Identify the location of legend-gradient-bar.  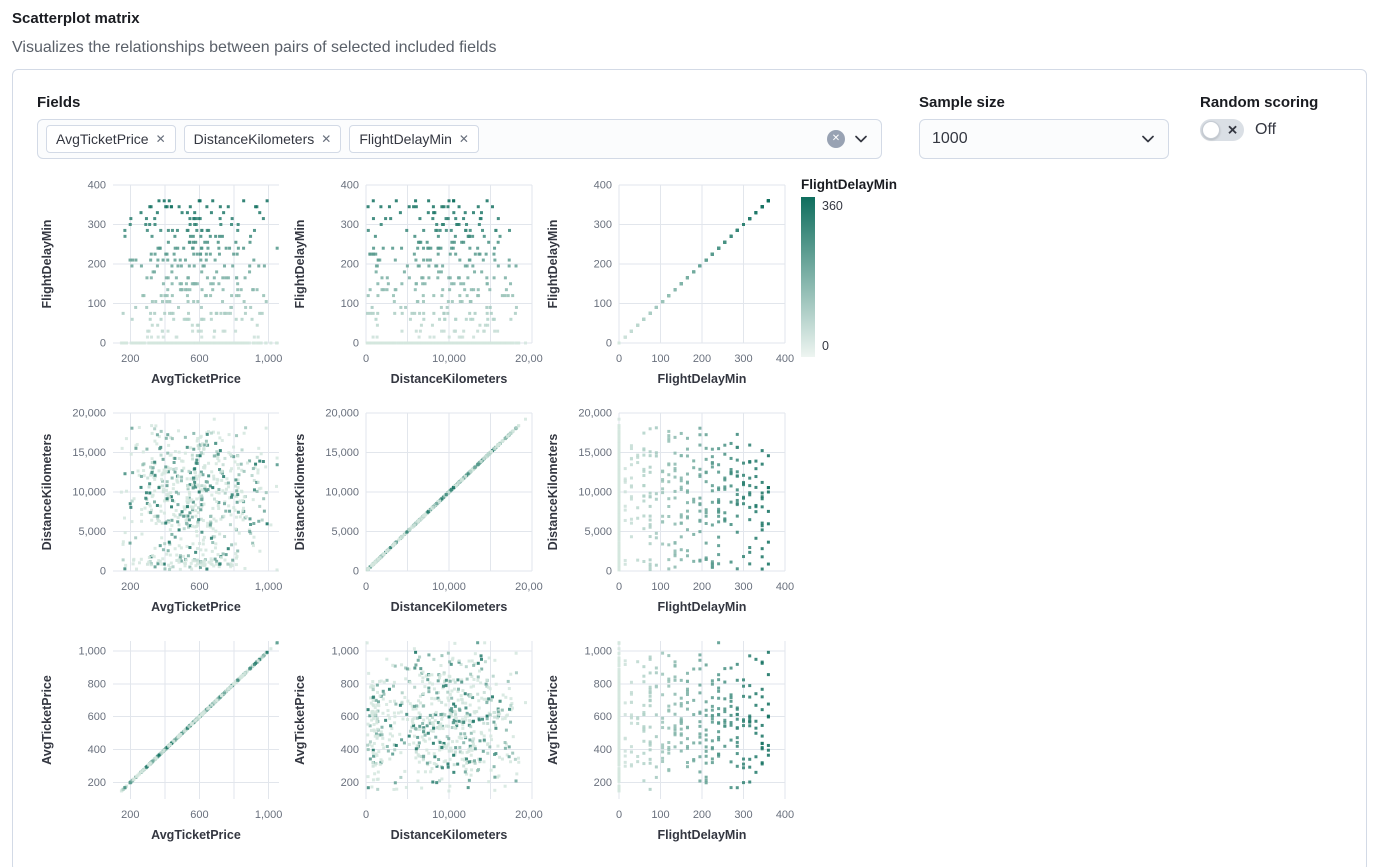
(808, 277).